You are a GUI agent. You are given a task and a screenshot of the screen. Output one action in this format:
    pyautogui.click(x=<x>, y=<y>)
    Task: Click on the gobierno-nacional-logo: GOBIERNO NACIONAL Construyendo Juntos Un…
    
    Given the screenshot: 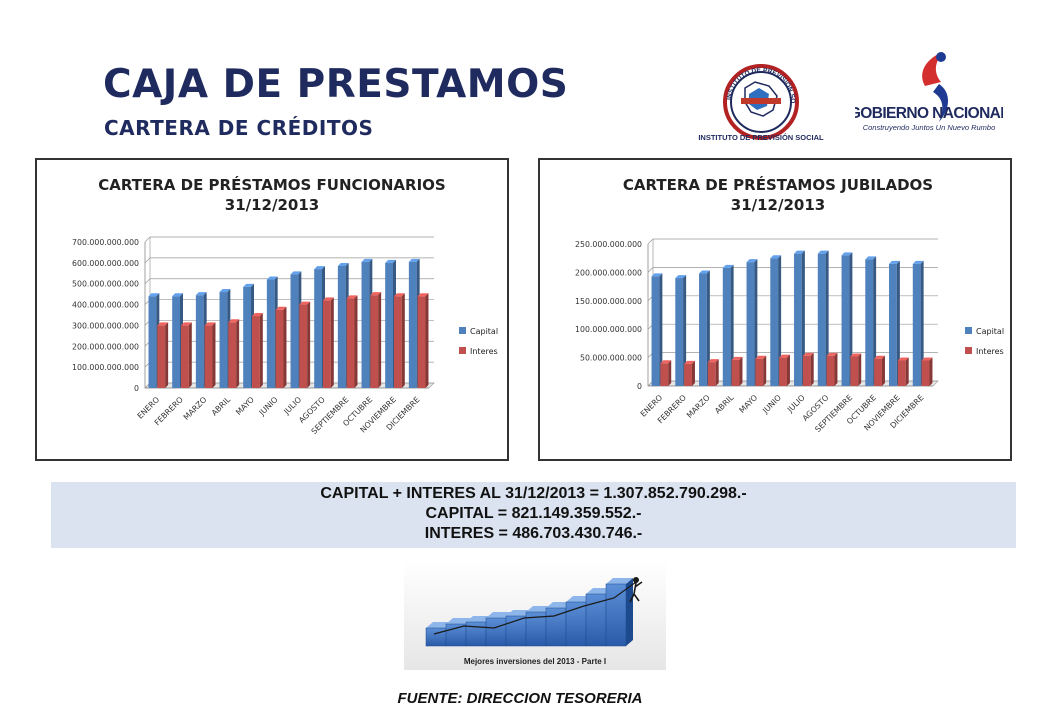 What is the action you would take?
    pyautogui.click(x=929, y=91)
    